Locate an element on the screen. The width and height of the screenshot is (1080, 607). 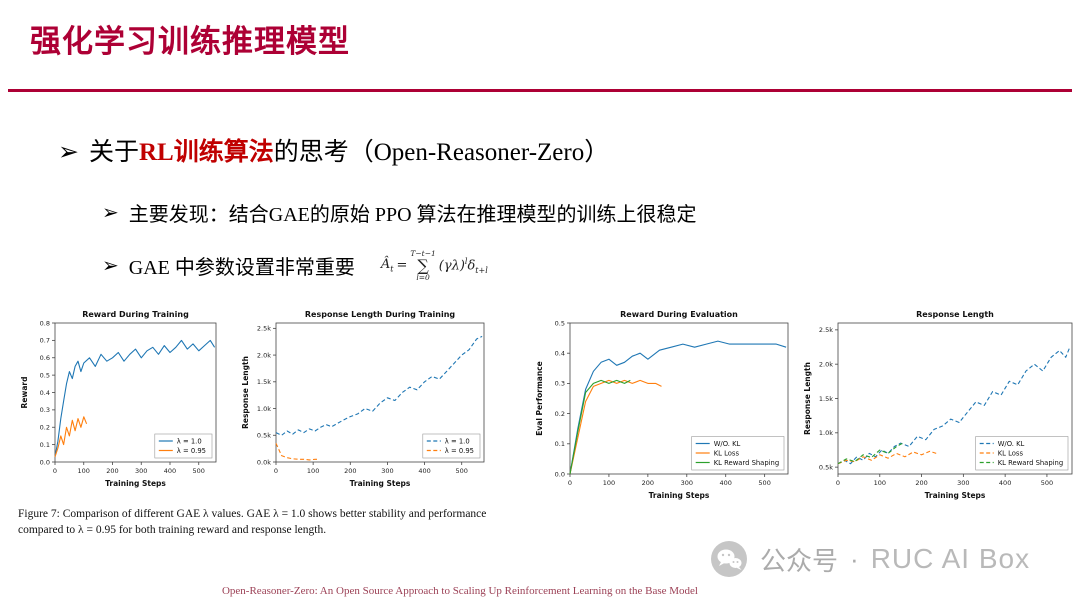
svg-text: Eval Performance is located at coordinates (539, 398).